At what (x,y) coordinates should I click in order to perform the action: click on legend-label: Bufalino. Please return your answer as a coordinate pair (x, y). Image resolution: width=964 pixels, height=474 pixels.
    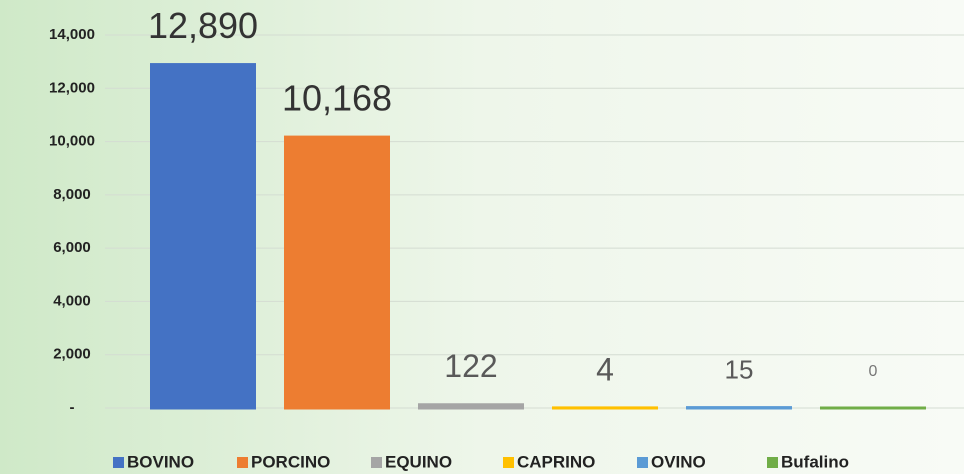
    Looking at the image, I should click on (815, 461).